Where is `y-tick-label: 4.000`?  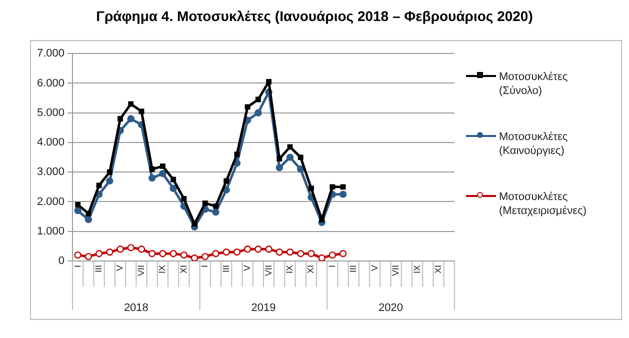
y-tick-label: 4.000 is located at coordinates (50, 142).